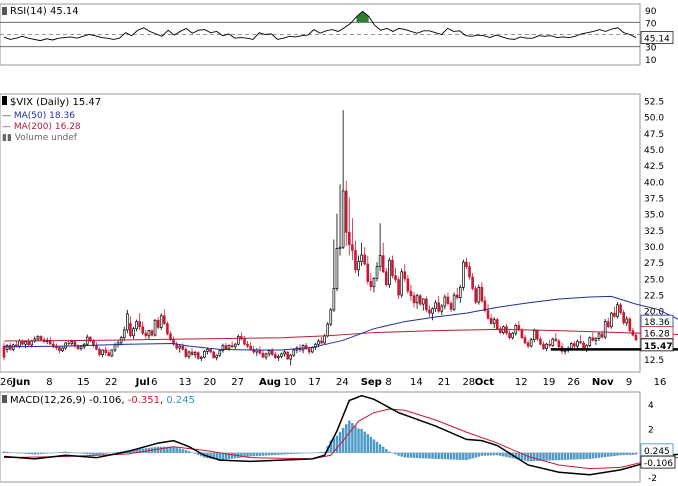 The width and height of the screenshot is (678, 486). Describe the element at coordinates (468, 382) in the screenshot. I see `x-tick-label: 28` at that location.